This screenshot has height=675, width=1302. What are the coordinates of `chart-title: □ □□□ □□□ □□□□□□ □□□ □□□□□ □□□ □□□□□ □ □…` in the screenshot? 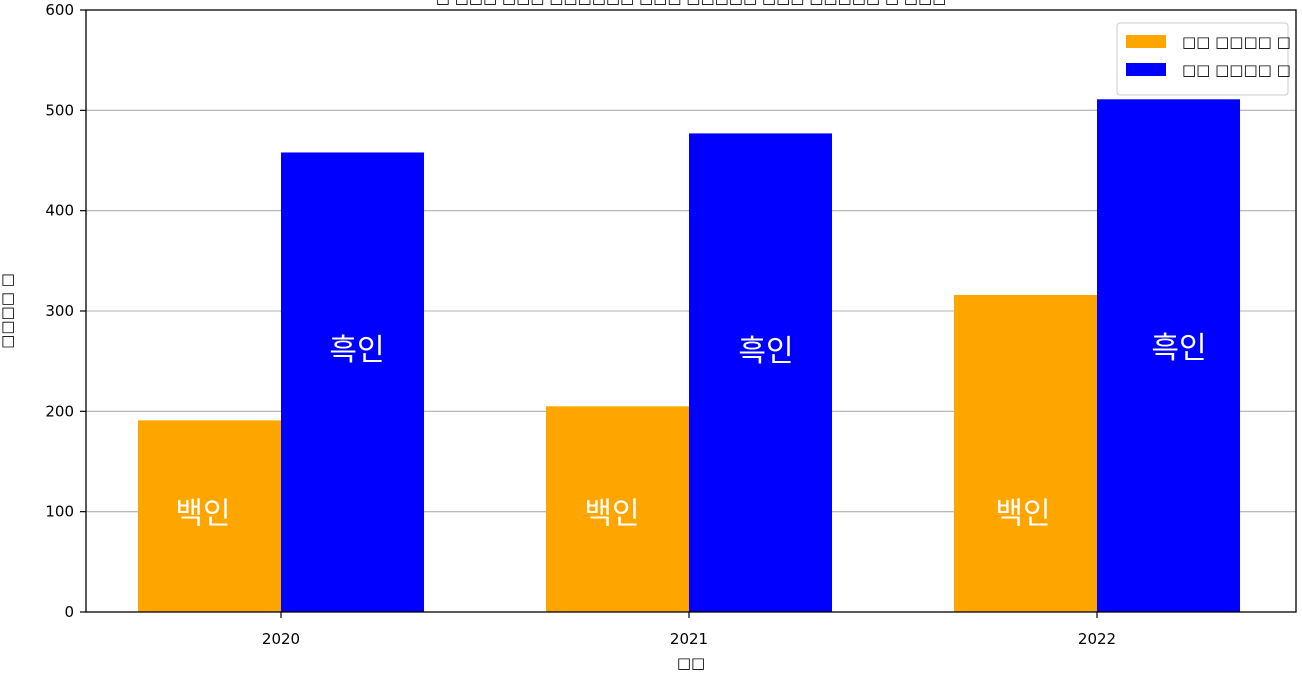 It's located at (691, 3).